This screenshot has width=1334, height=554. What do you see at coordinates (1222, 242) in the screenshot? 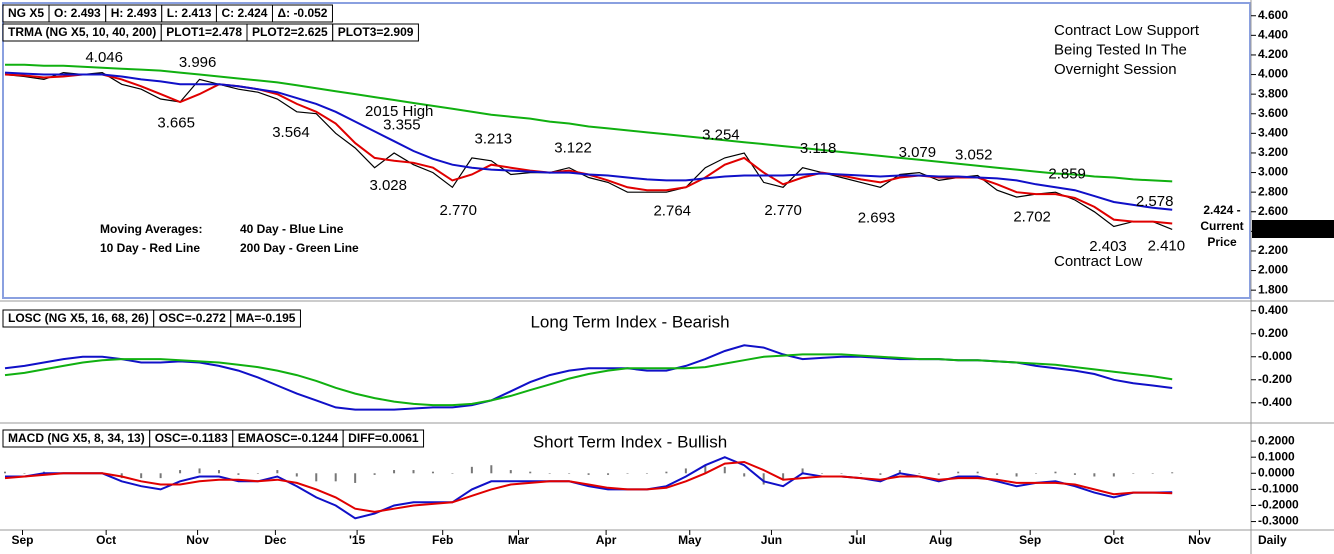
I see `current-price-note: Price` at bounding box center [1222, 242].